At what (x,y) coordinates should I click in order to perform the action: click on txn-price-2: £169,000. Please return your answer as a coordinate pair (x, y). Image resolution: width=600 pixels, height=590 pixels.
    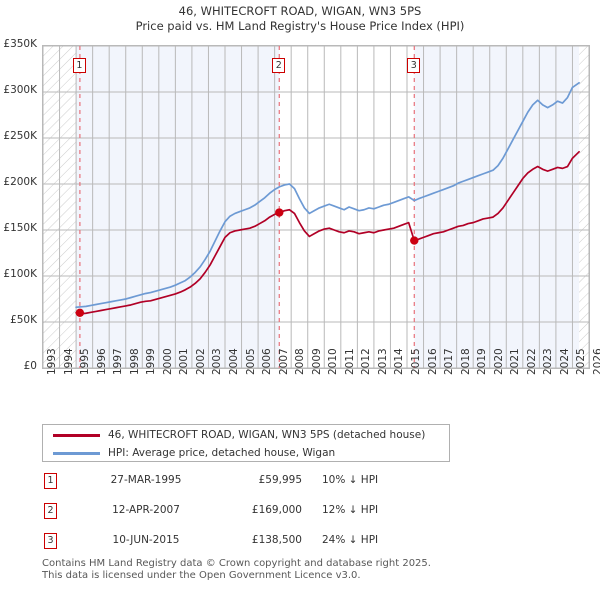
    Looking at the image, I should click on (276, 510).